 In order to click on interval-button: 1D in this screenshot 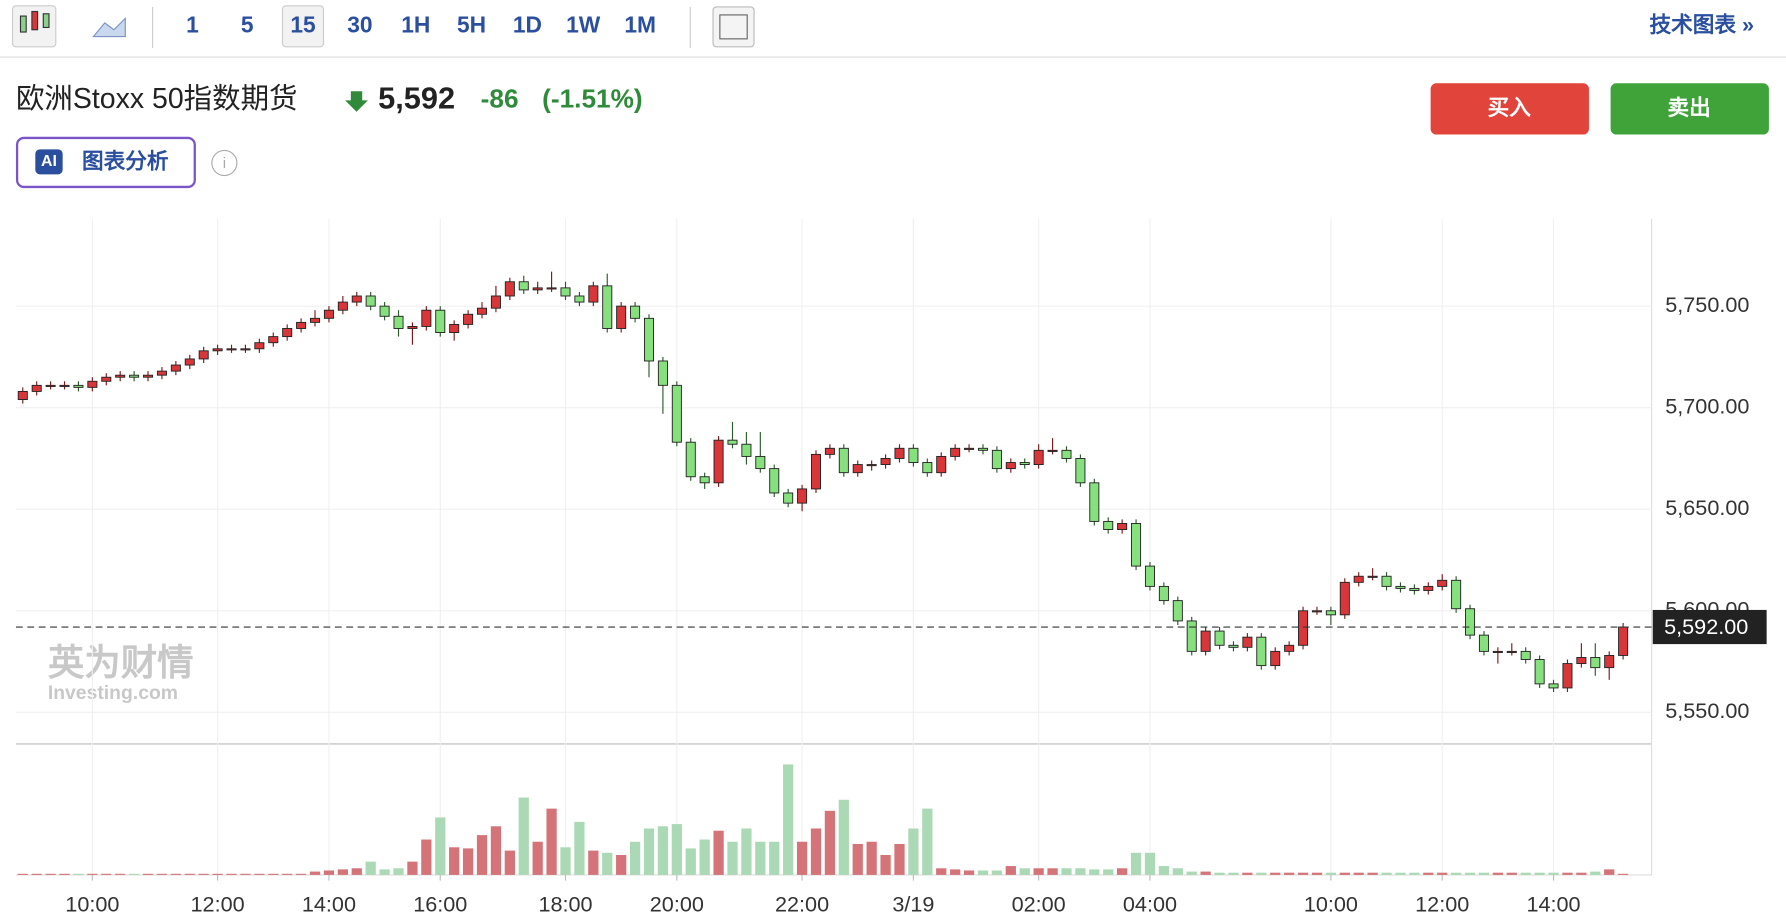, I will do `click(527, 24)`.